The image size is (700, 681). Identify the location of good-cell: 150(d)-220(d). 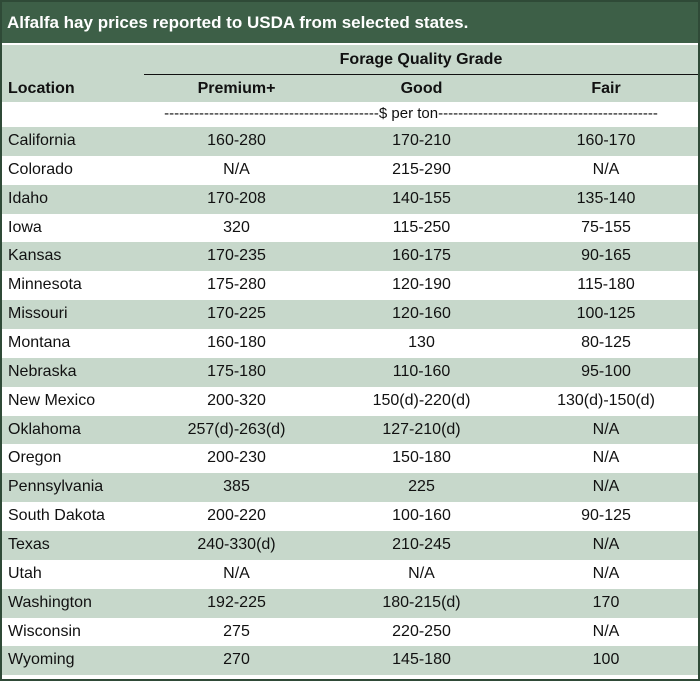
(421, 400).